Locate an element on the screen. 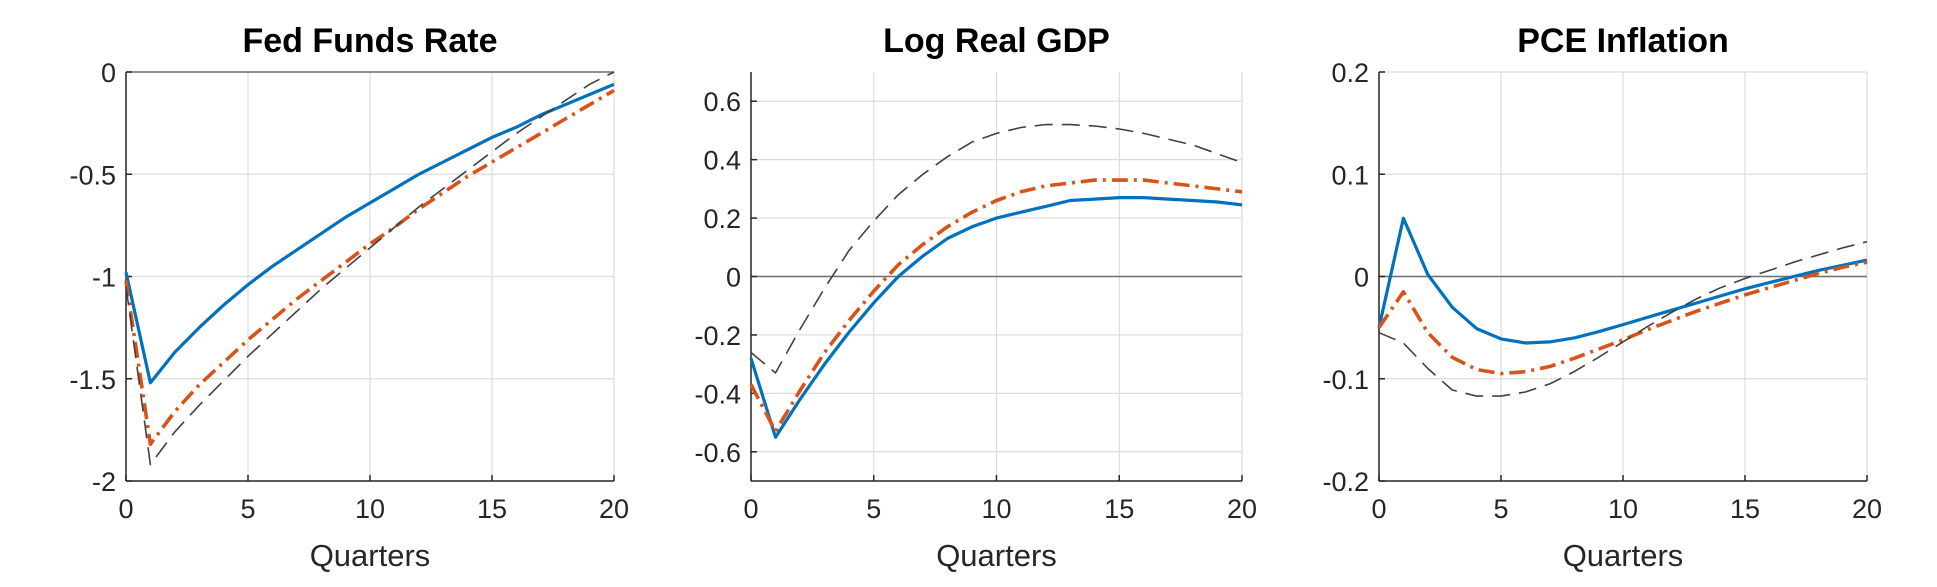 The image size is (1937, 587). chart-title: PCE Inflation is located at coordinates (1623, 41).